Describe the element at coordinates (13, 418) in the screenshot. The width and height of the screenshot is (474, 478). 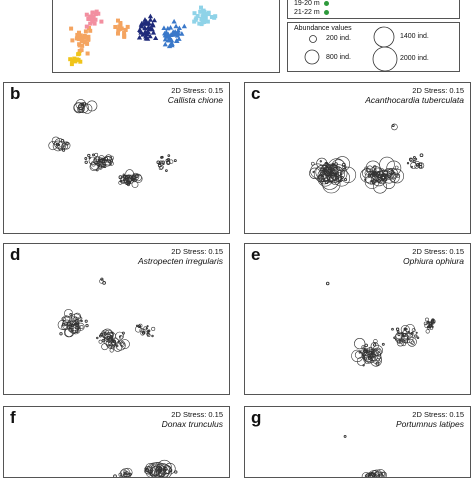
I see `panel-f-letter: f` at that location.